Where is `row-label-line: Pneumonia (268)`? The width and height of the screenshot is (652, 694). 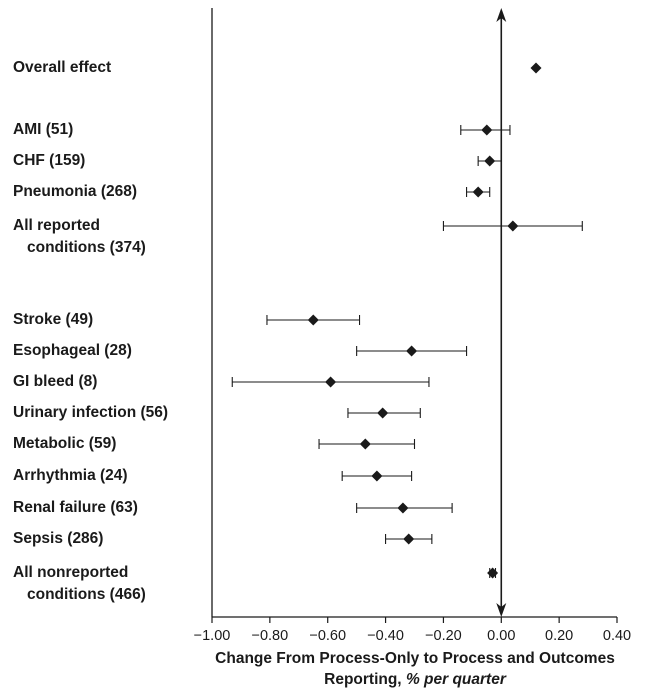
row-label-line: Pneumonia (268) is located at coordinates (75, 191).